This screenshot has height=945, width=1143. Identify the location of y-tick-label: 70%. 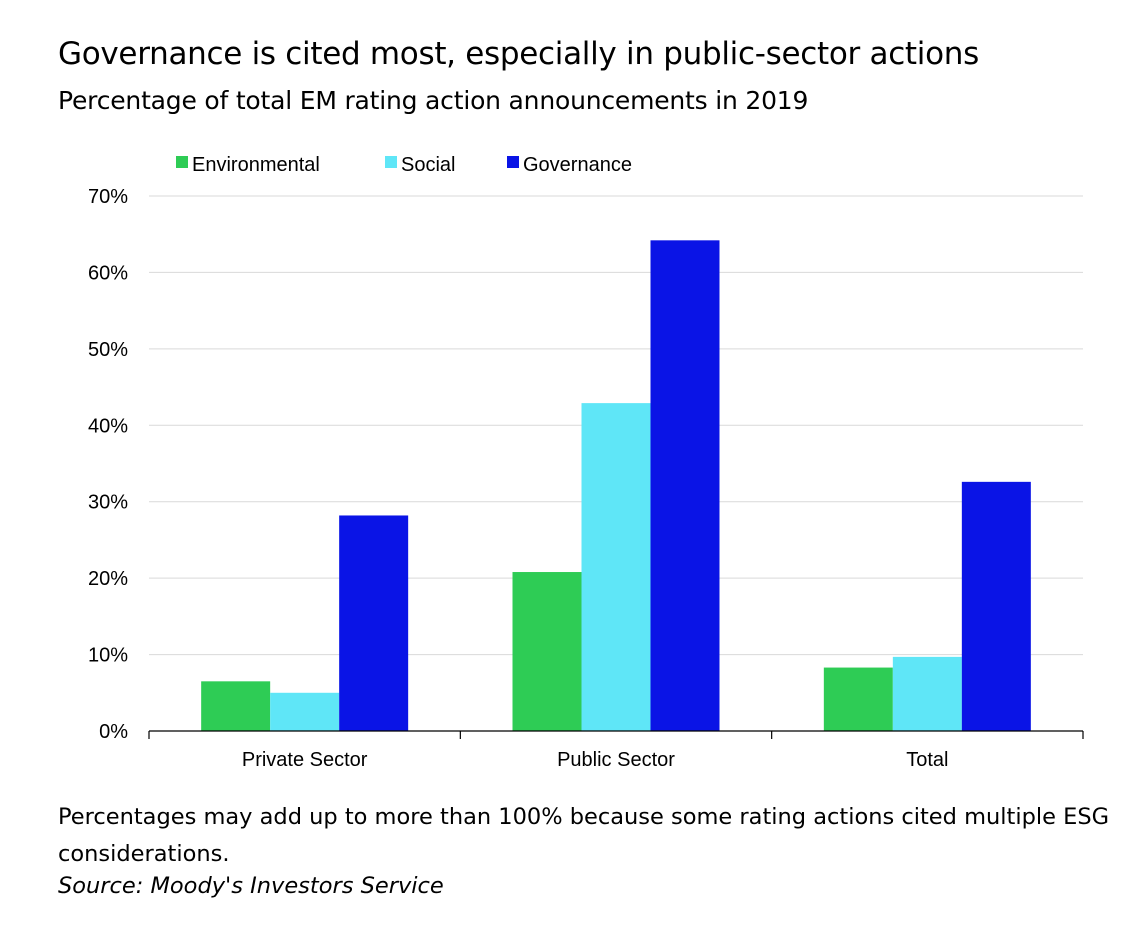
(108, 197).